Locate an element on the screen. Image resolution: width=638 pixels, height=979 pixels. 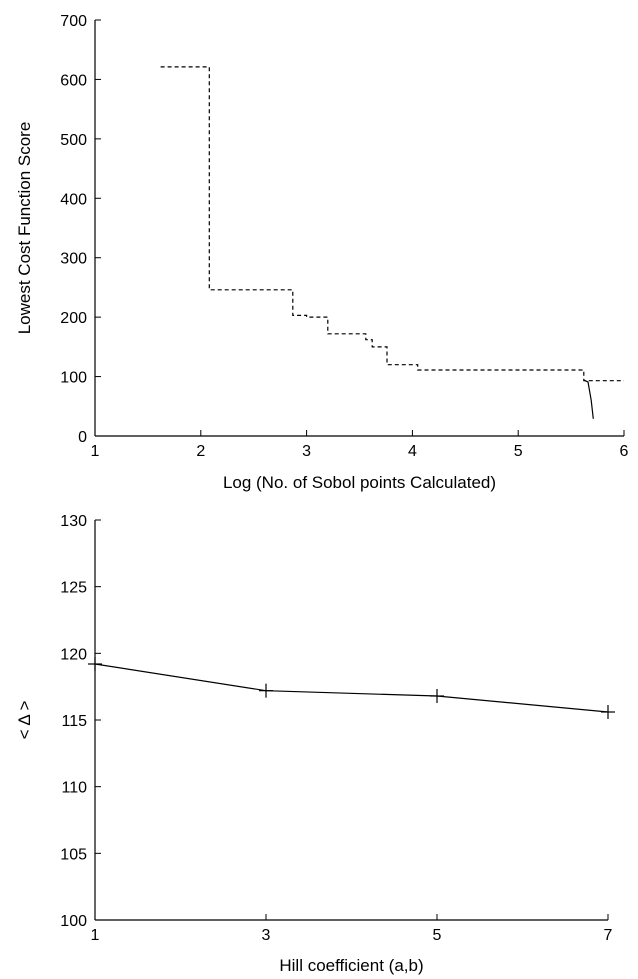
x-axis-title: Log (No. of Sobol points Calculated) is located at coordinates (359, 482).